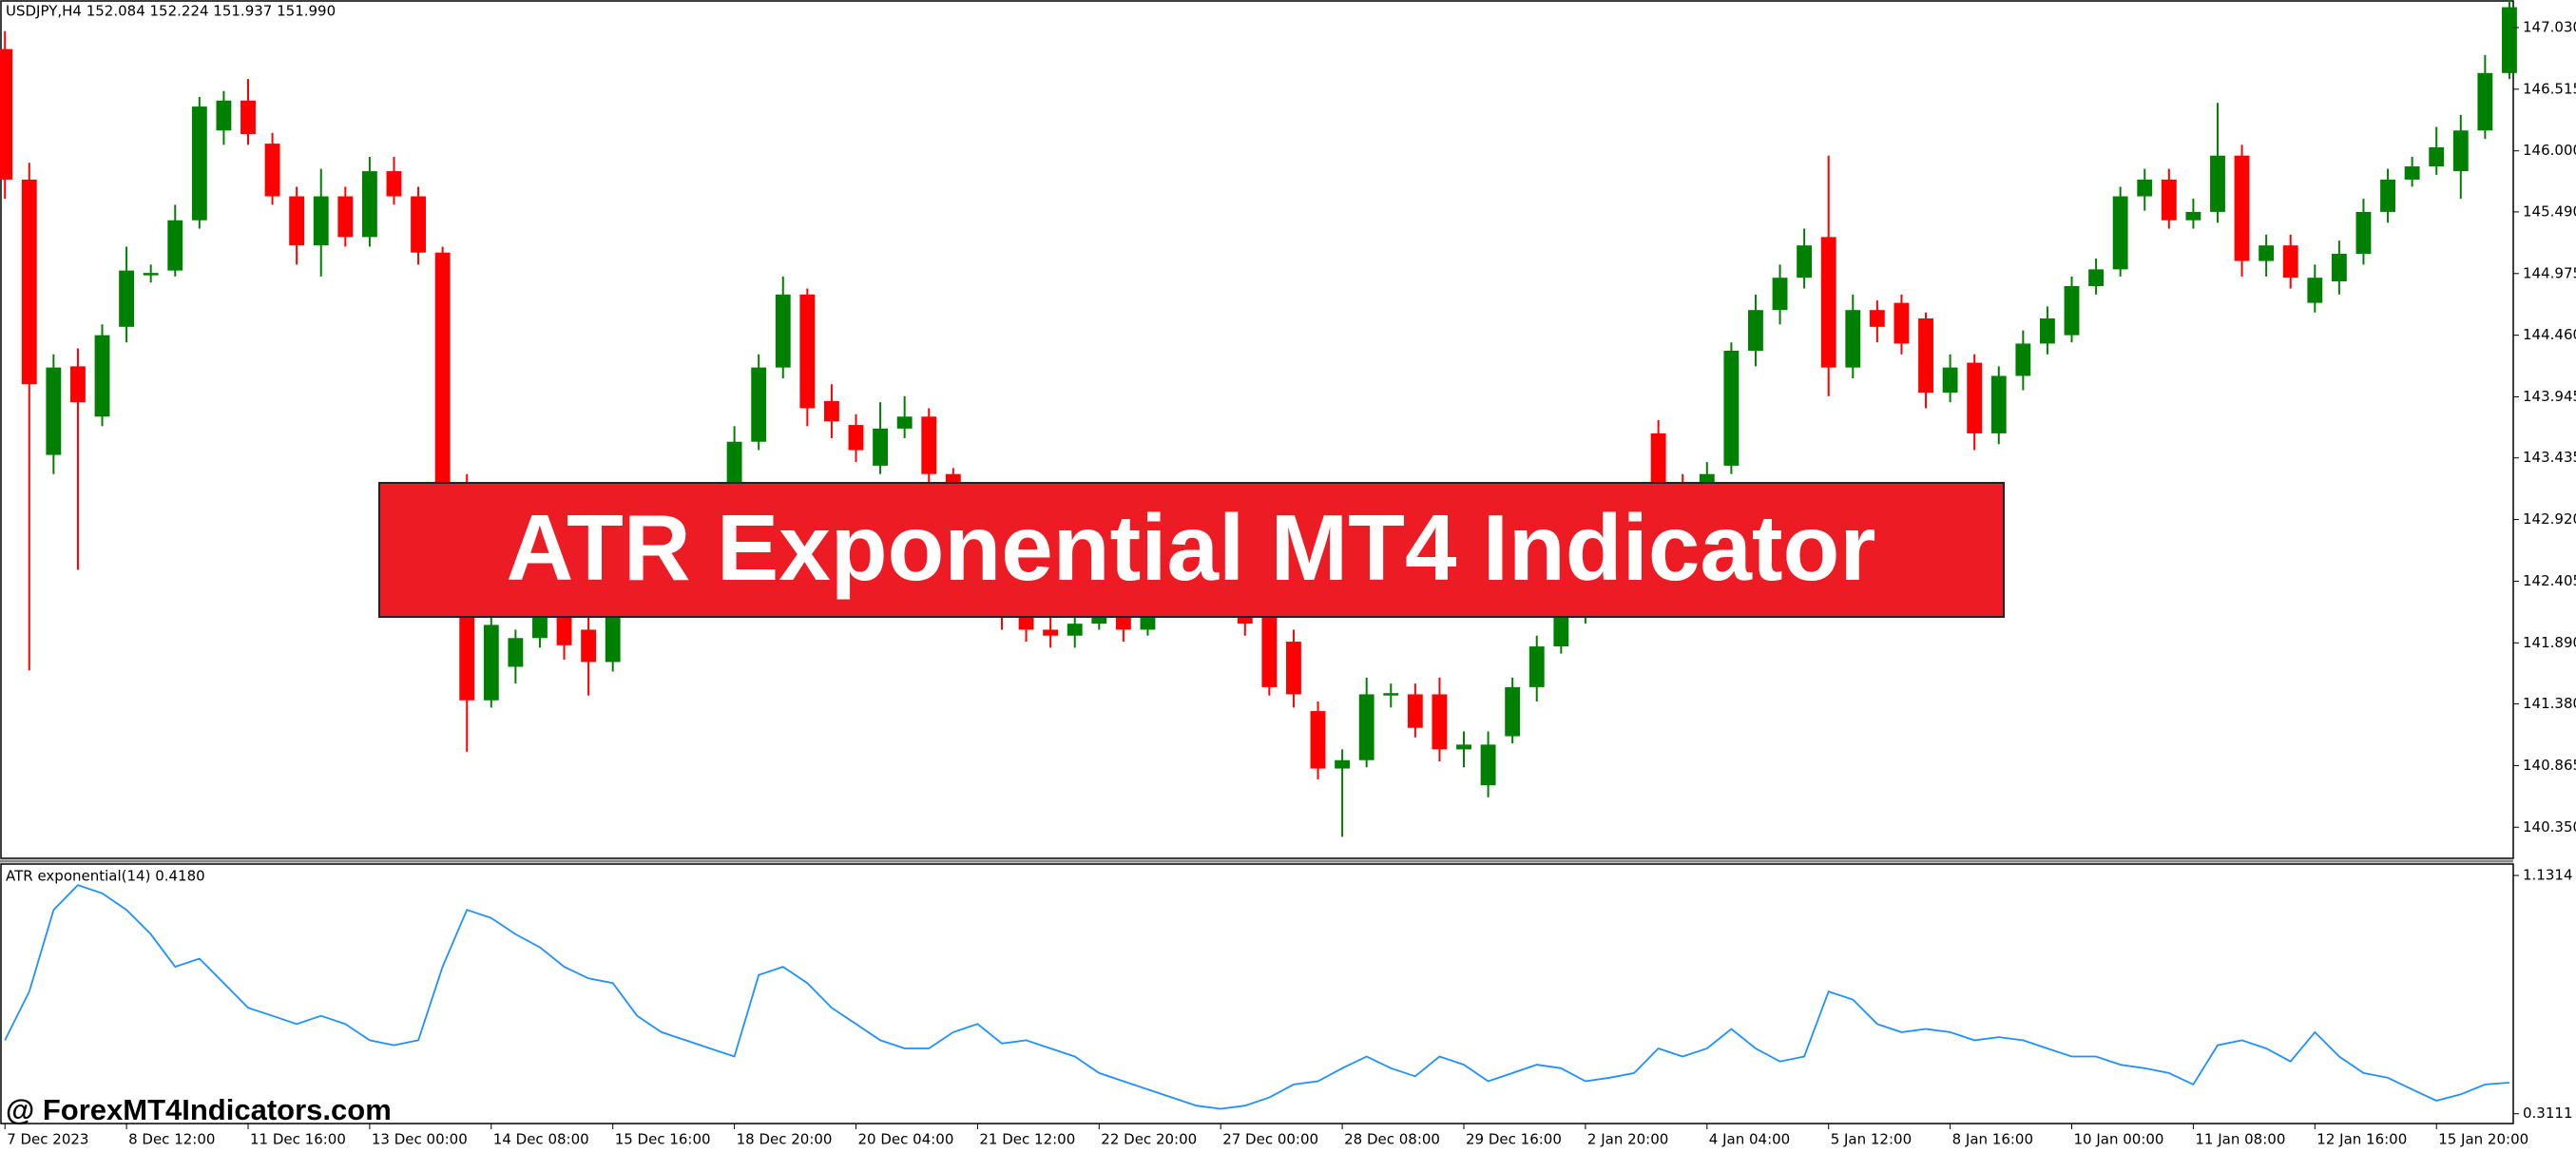  What do you see at coordinates (2549, 211) in the screenshot?
I see `y-tick-label: 145.490` at bounding box center [2549, 211].